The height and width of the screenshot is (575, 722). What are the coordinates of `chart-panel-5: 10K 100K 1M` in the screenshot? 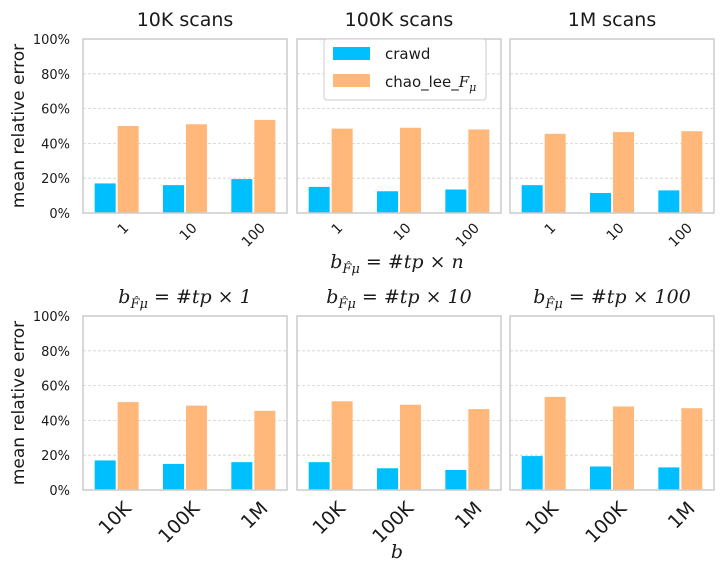 It's located at (399, 431).